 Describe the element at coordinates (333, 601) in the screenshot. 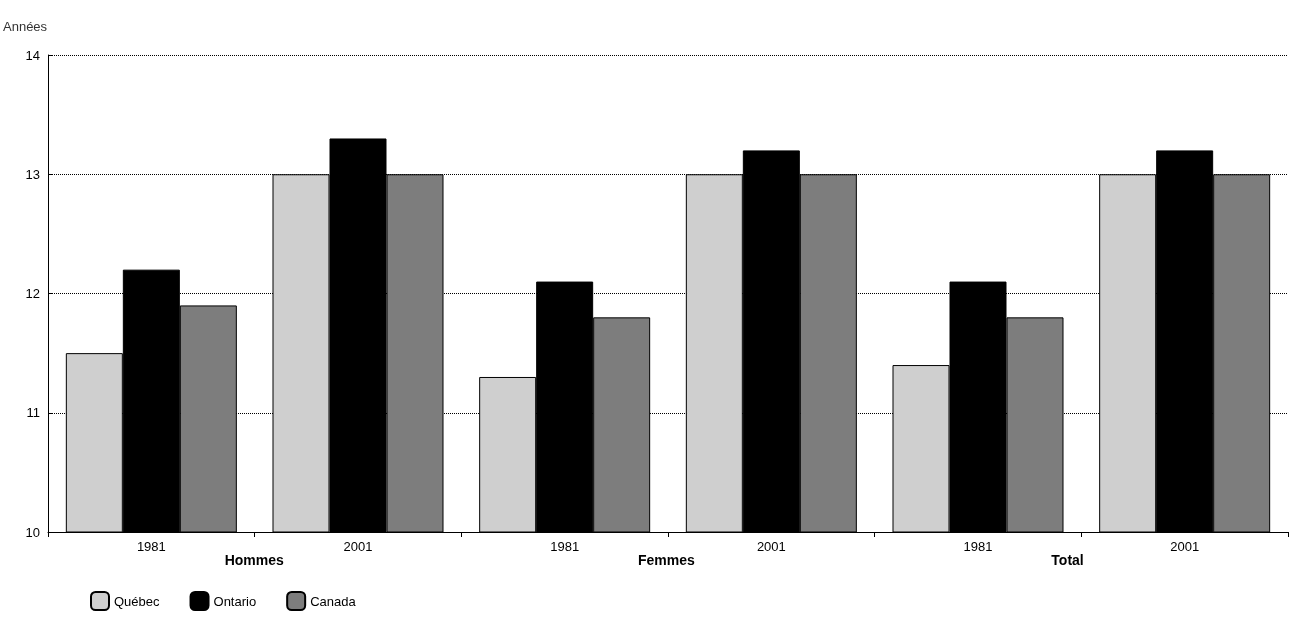

I see `legend-label: Canada` at that location.